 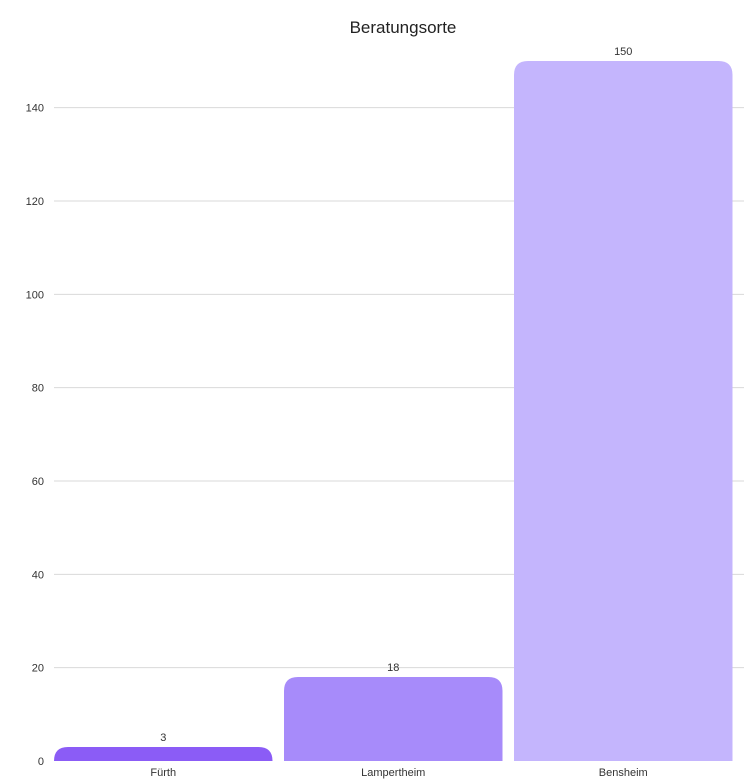 What do you see at coordinates (38, 575) in the screenshot?
I see `y-tick-label: 40` at bounding box center [38, 575].